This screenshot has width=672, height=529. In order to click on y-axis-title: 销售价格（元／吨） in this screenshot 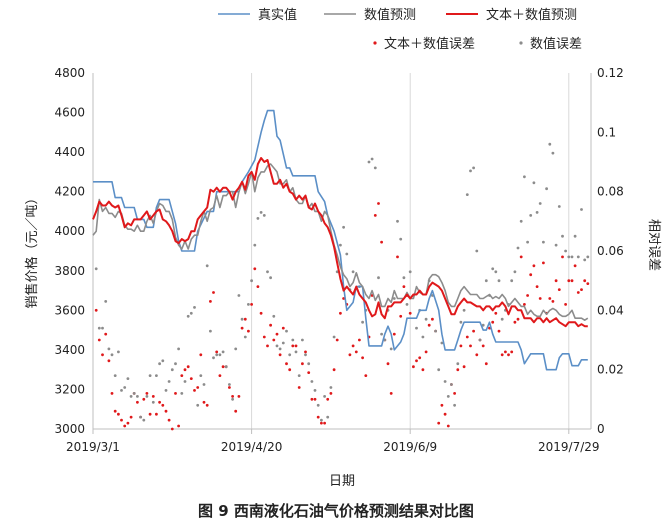, I will do `click(32, 249)`.